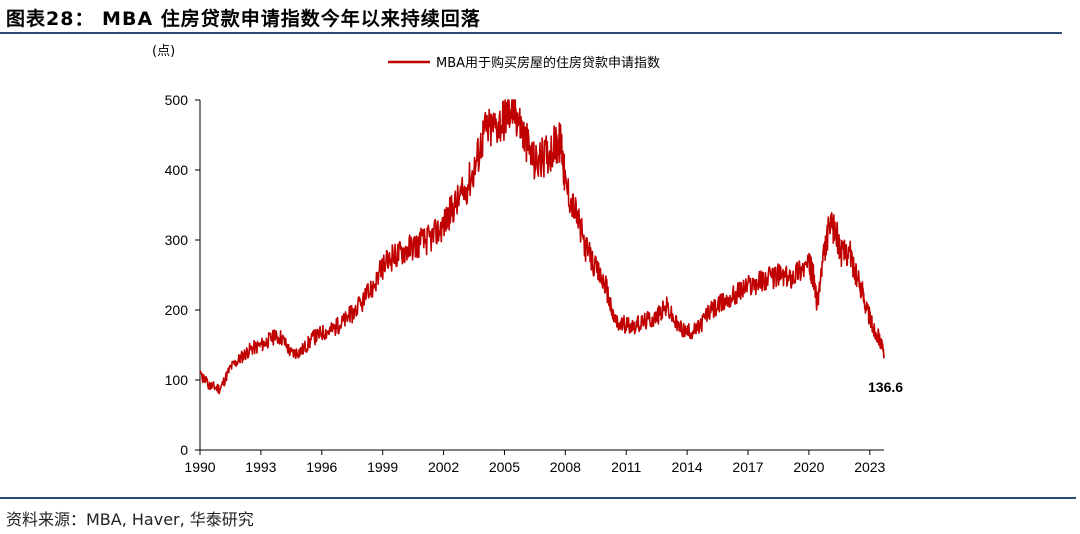 The height and width of the screenshot is (534, 1080). Describe the element at coordinates (443, 467) in the screenshot. I see `x-tick-label: 2002` at that location.